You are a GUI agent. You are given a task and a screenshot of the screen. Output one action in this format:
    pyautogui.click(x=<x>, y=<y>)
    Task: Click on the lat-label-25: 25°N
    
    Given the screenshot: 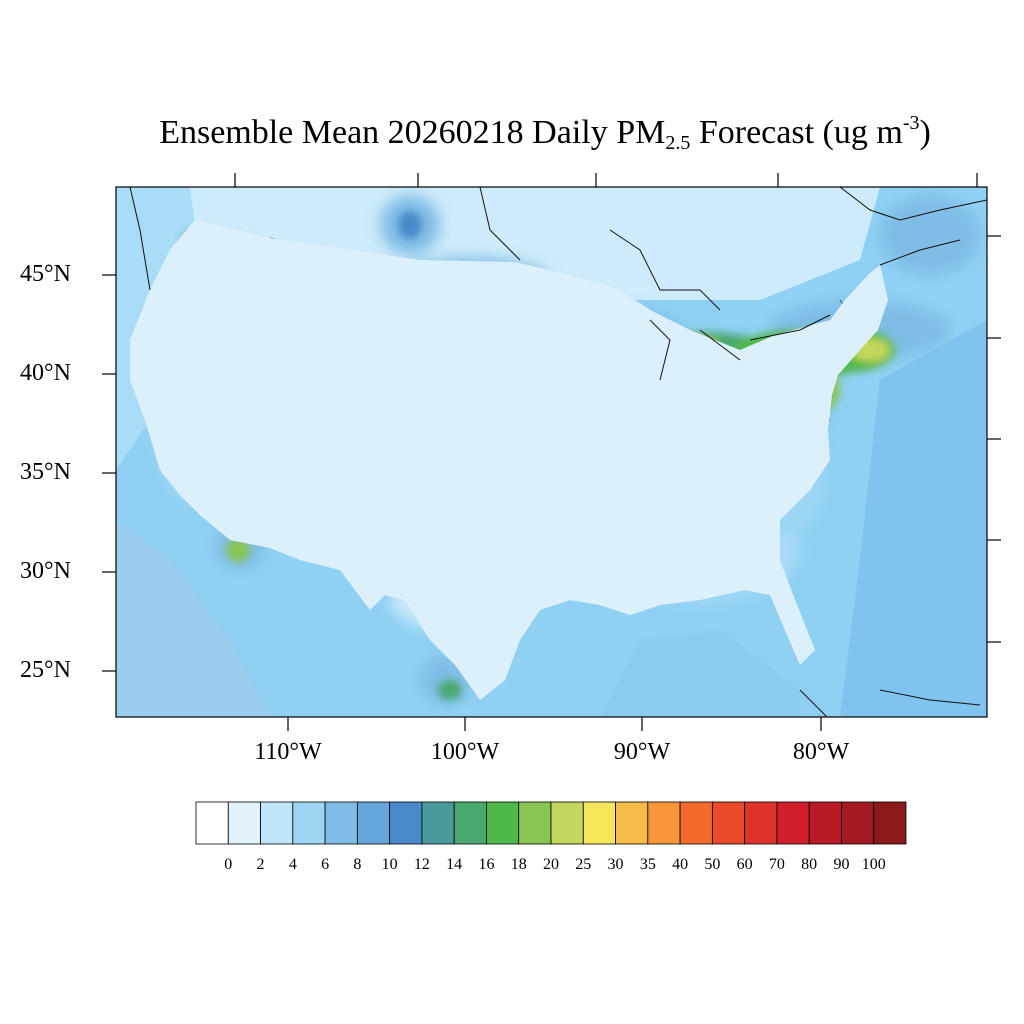 What is the action you would take?
    pyautogui.click(x=45, y=670)
    